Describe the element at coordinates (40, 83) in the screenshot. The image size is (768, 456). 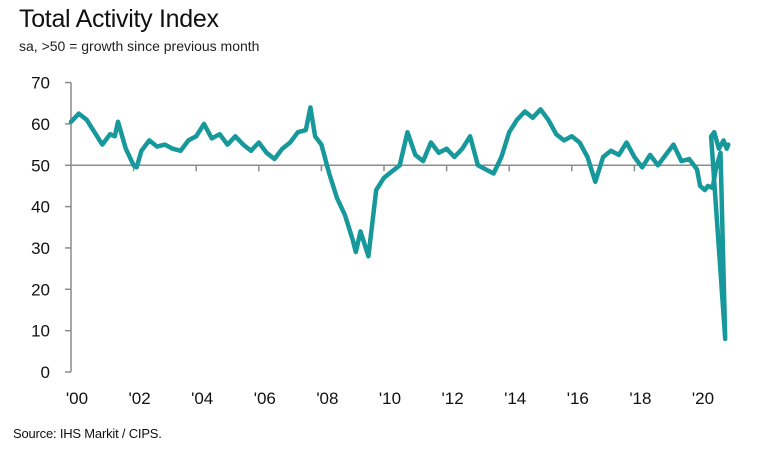
I see `y-tick-label: 70` at that location.